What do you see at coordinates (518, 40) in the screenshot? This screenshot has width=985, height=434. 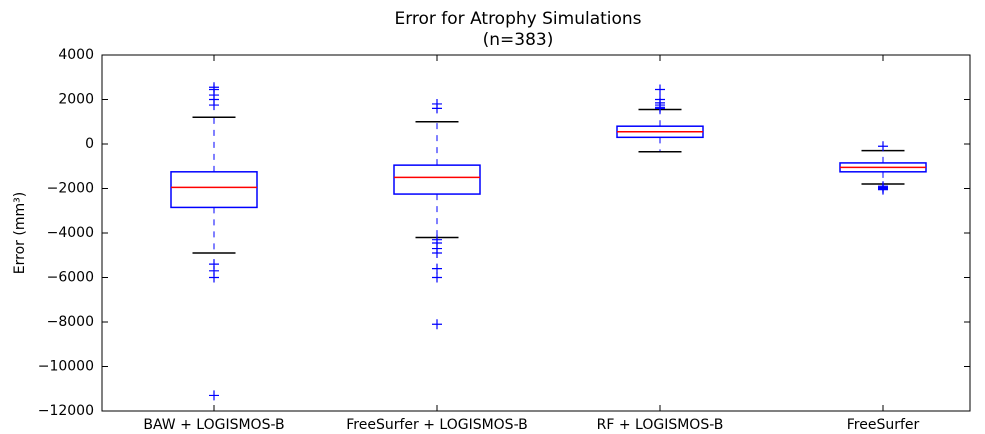 I see `chart-subtitle: (n=383)` at bounding box center [518, 40].